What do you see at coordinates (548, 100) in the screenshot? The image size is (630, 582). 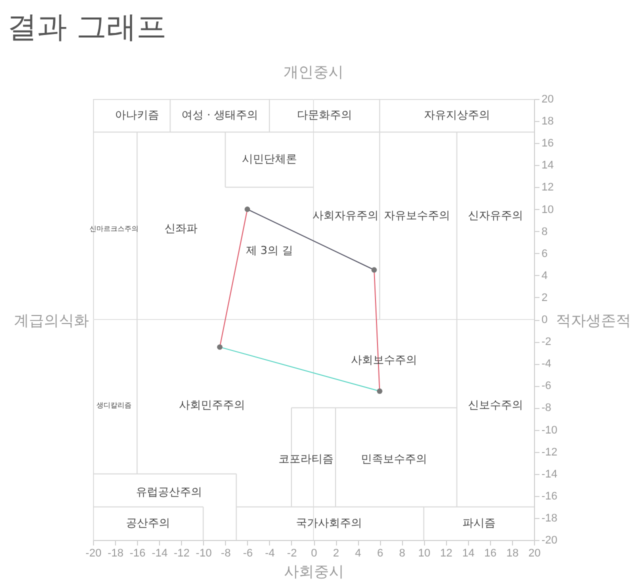 I see `y-tick-label: 20` at bounding box center [548, 100].